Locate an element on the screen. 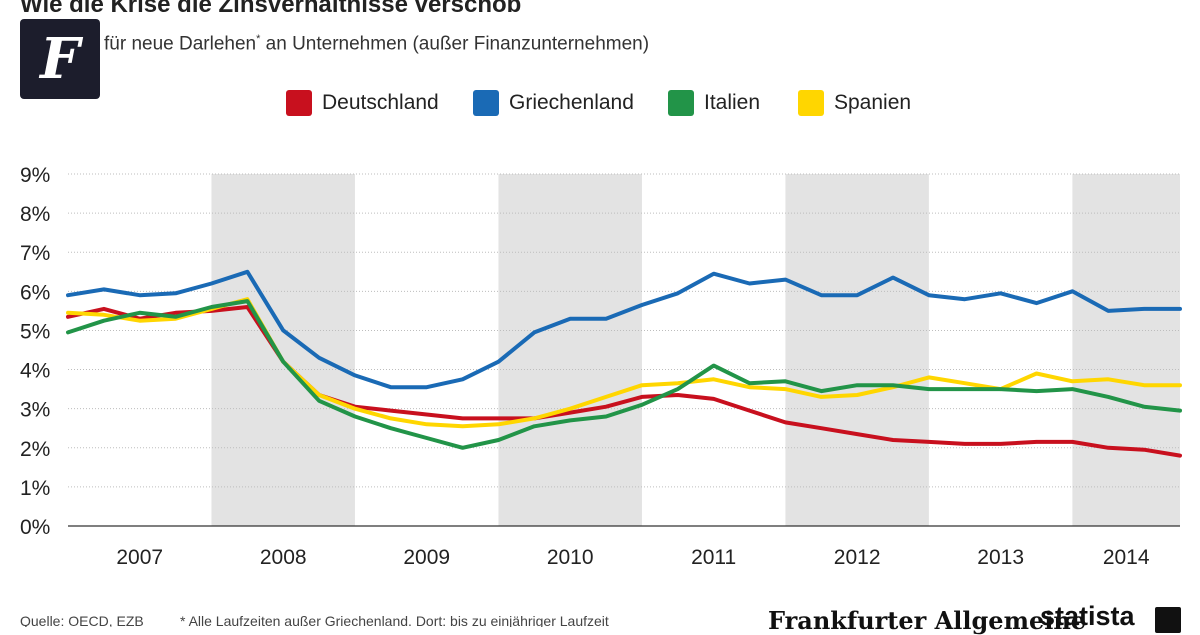 The height and width of the screenshot is (635, 1200). year-band-2012 is located at coordinates (857, 350).